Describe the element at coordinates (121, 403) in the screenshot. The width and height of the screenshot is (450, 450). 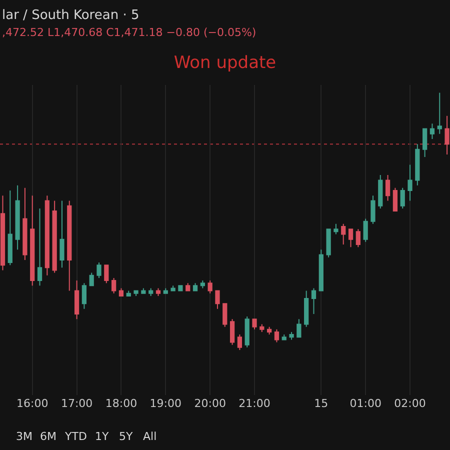
I see `x-tick-label: 18:00` at that location.